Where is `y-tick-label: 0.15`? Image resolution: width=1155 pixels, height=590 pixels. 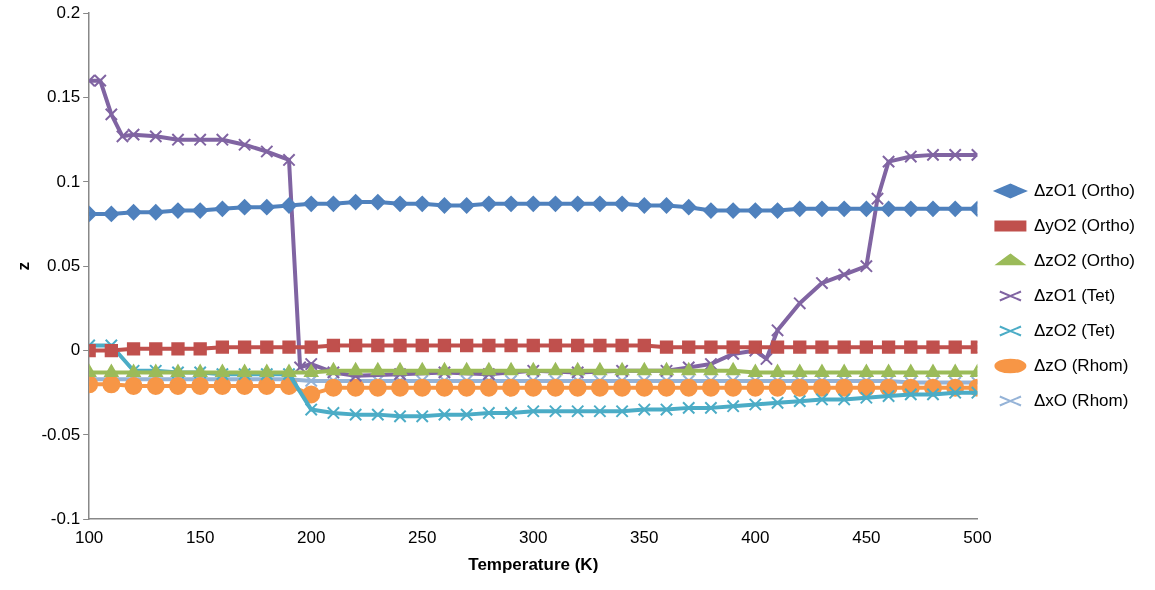
y-tick-label: 0.15 is located at coordinates (64, 97).